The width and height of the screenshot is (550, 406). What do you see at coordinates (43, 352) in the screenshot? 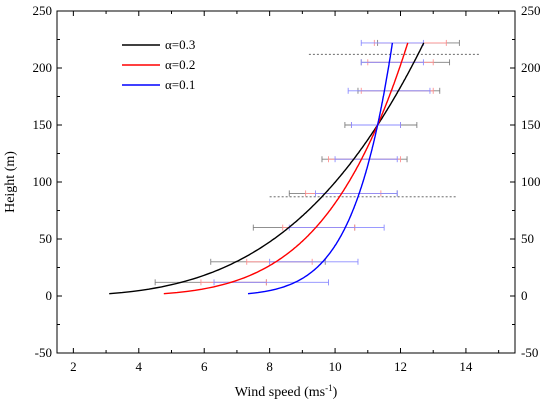
I see `y-tick-label: -50` at bounding box center [43, 352].